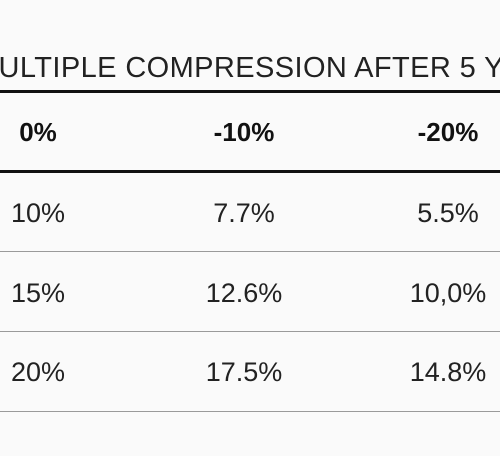 The image size is (500, 456). I want to click on table-cell: 15%, so click(38, 293).